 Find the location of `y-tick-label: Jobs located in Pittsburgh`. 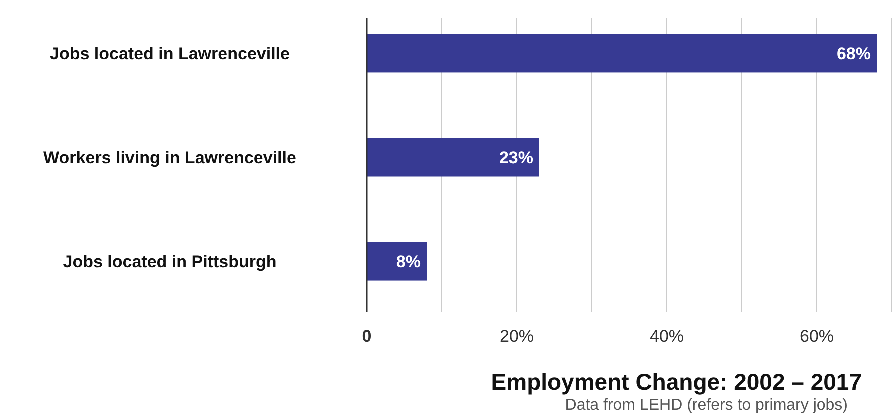

y-tick-label: Jobs located in Pittsburgh is located at coordinates (170, 262).